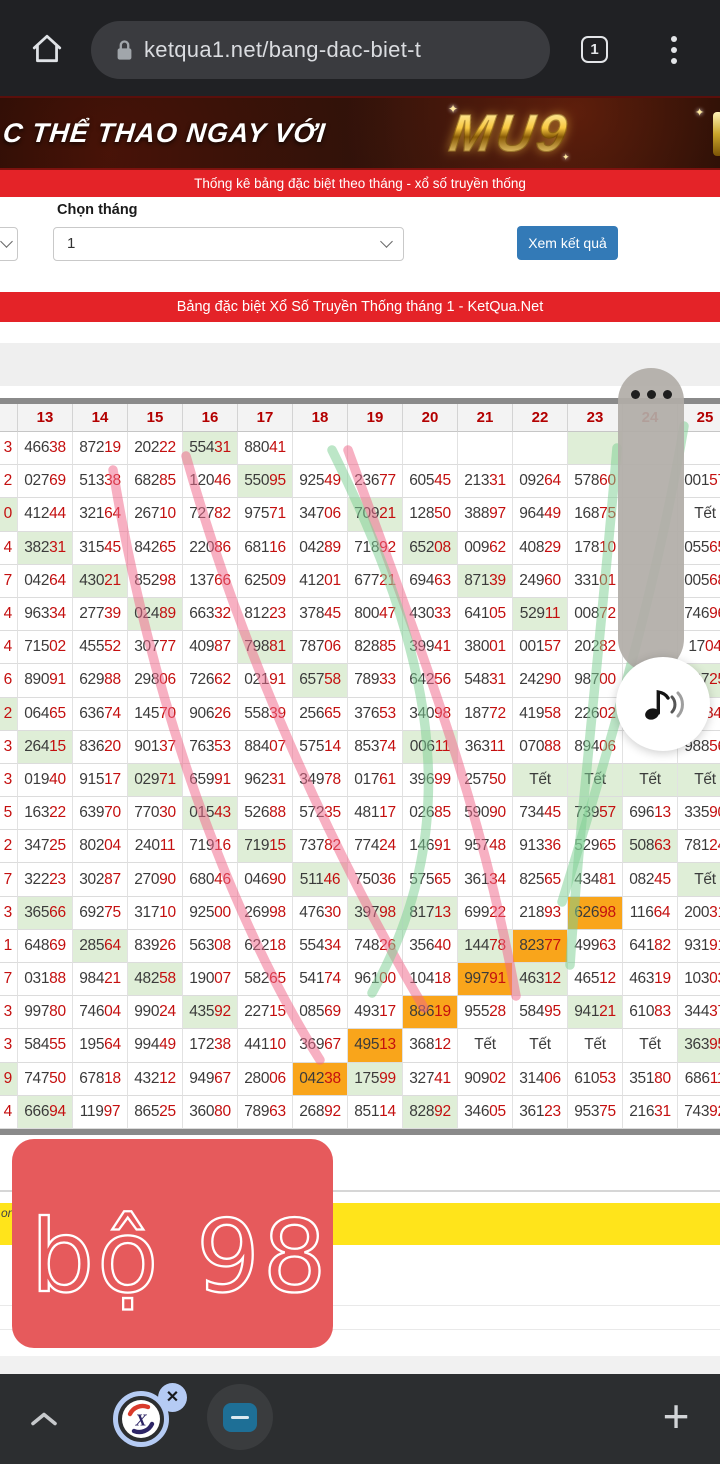 Image resolution: width=720 pixels, height=1464 pixels. What do you see at coordinates (265, 681) in the screenshot?
I see `table-cell: 021 91` at bounding box center [265, 681].